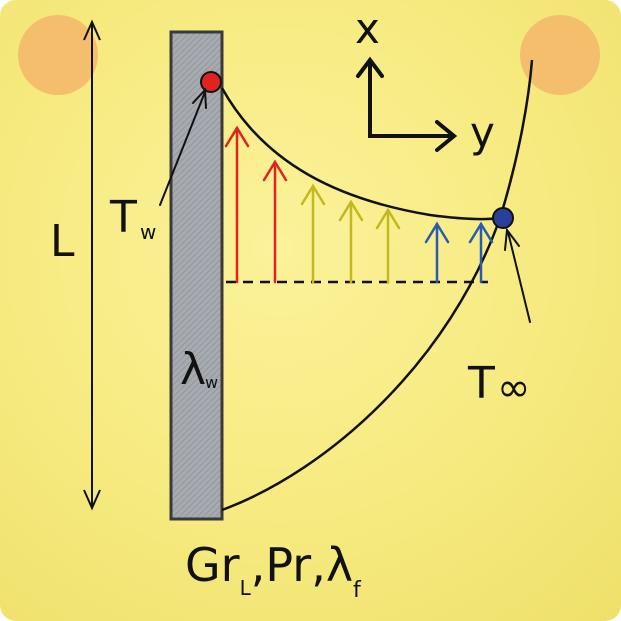  I want to click on prandtl-number-label: Pr, so click(288, 565).